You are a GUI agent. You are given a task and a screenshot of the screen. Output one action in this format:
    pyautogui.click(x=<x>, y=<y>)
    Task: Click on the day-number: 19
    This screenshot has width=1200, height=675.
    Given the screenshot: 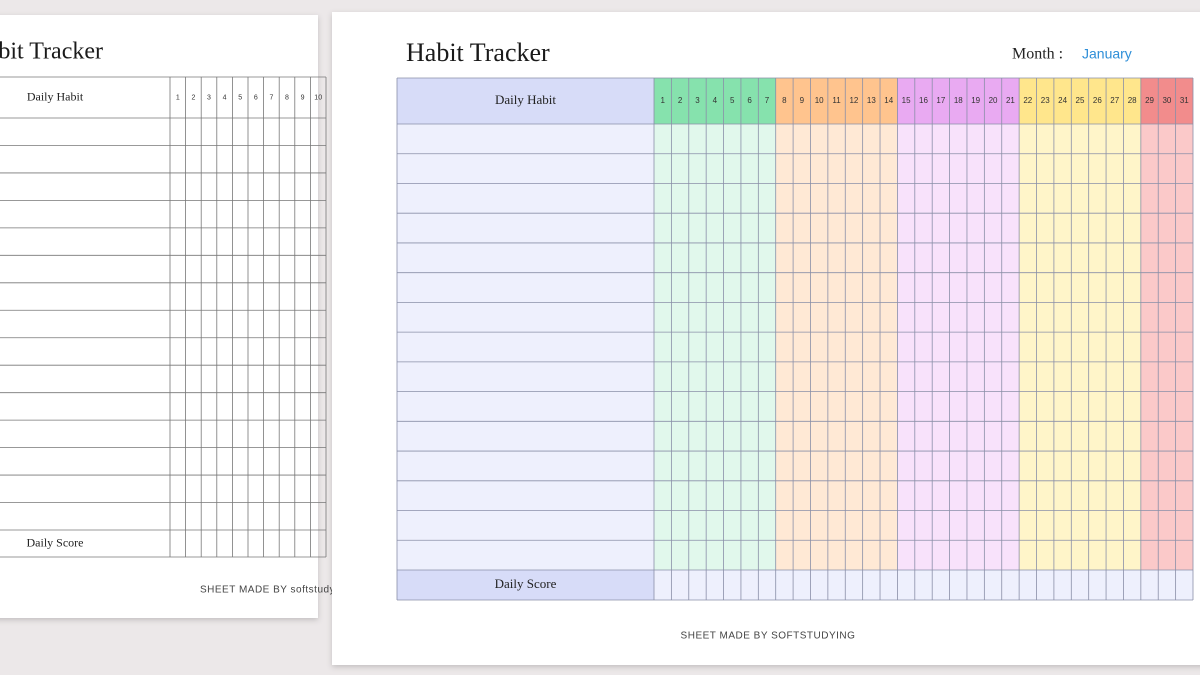 What is the action you would take?
    pyautogui.click(x=975, y=100)
    